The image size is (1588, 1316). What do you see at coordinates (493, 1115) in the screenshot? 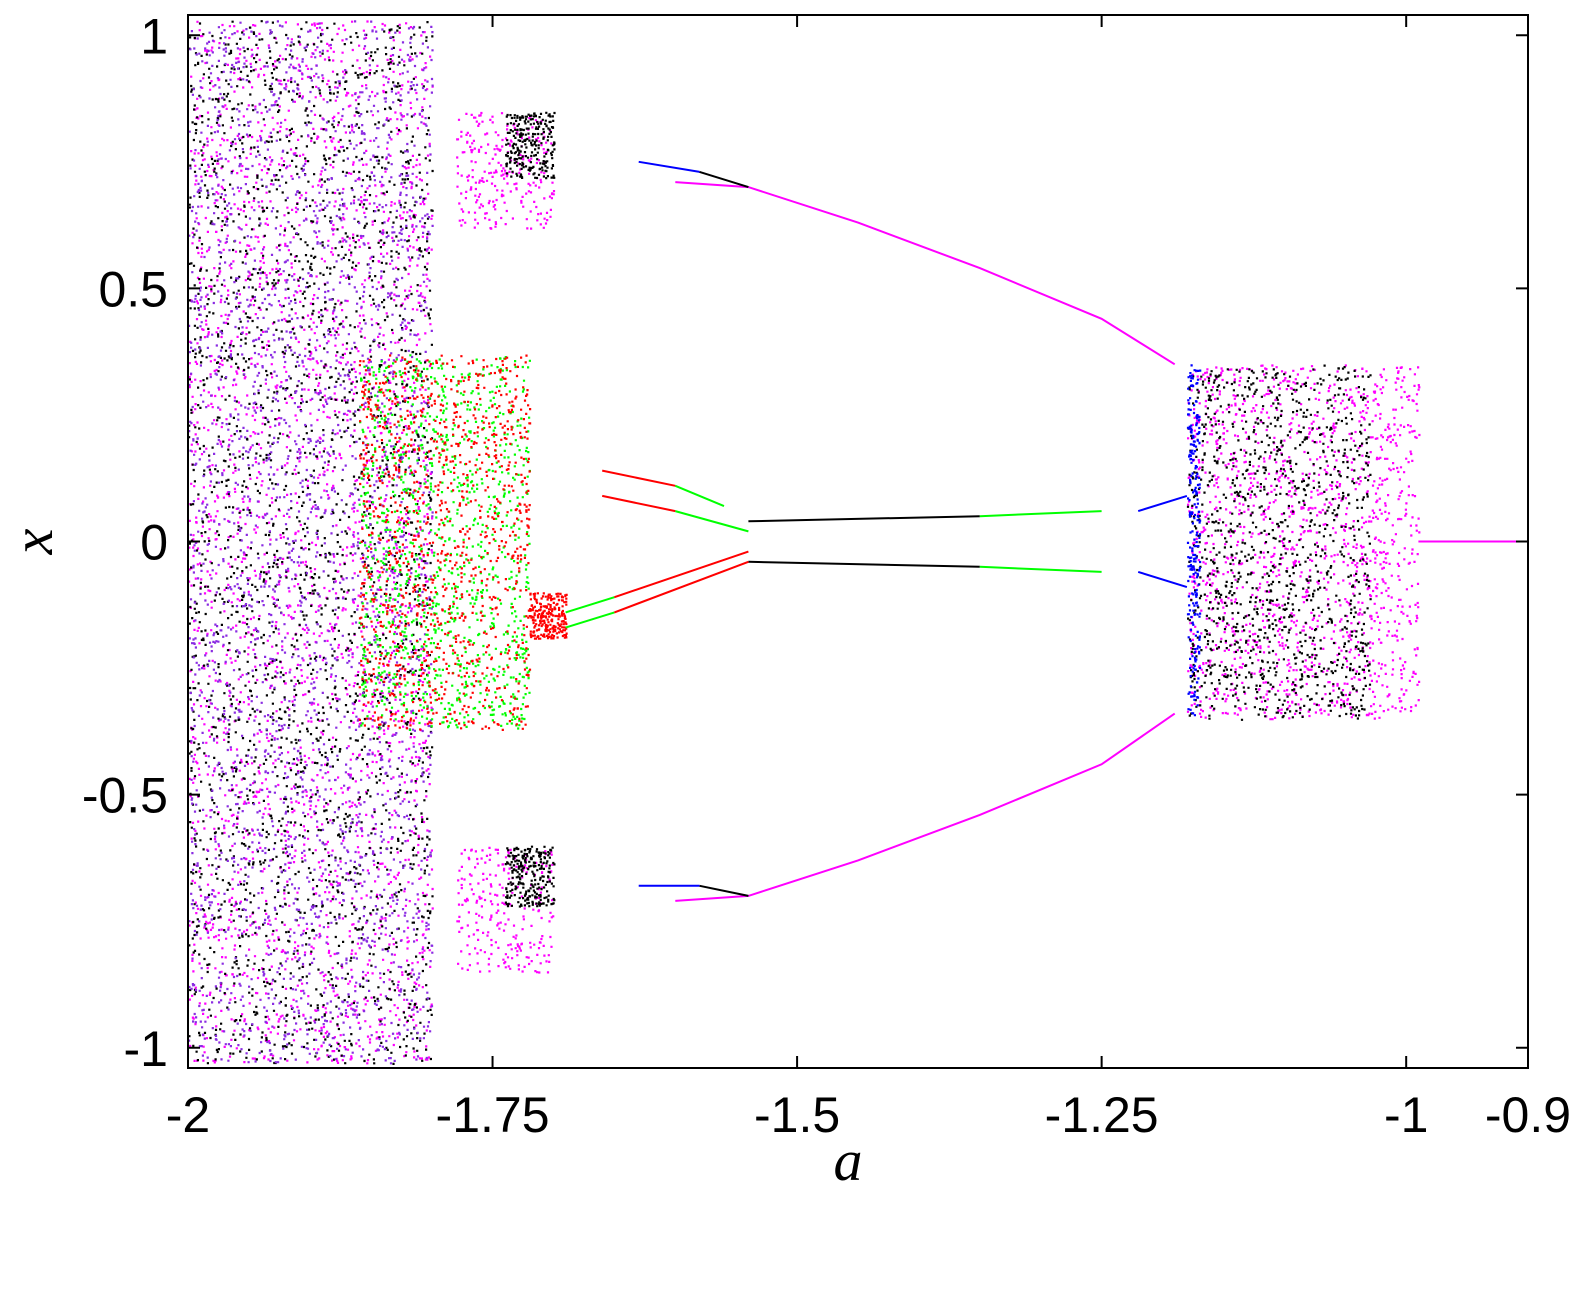
I see `x-tick-label: -1.75` at bounding box center [493, 1115].